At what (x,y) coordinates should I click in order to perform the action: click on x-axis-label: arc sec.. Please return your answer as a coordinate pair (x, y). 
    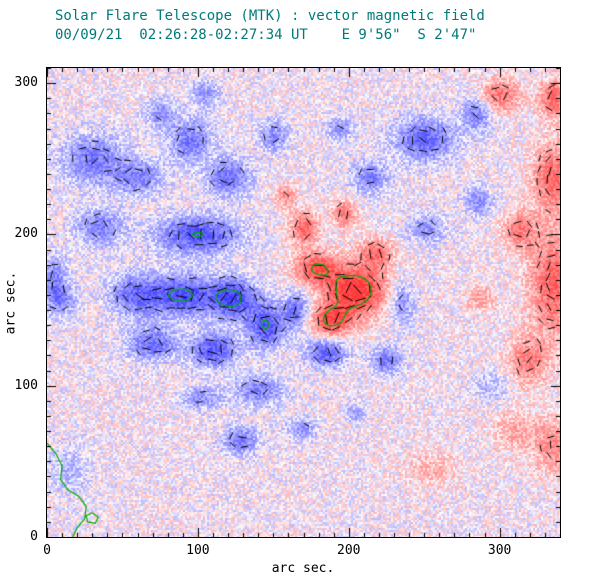
    Looking at the image, I should click on (303, 568).